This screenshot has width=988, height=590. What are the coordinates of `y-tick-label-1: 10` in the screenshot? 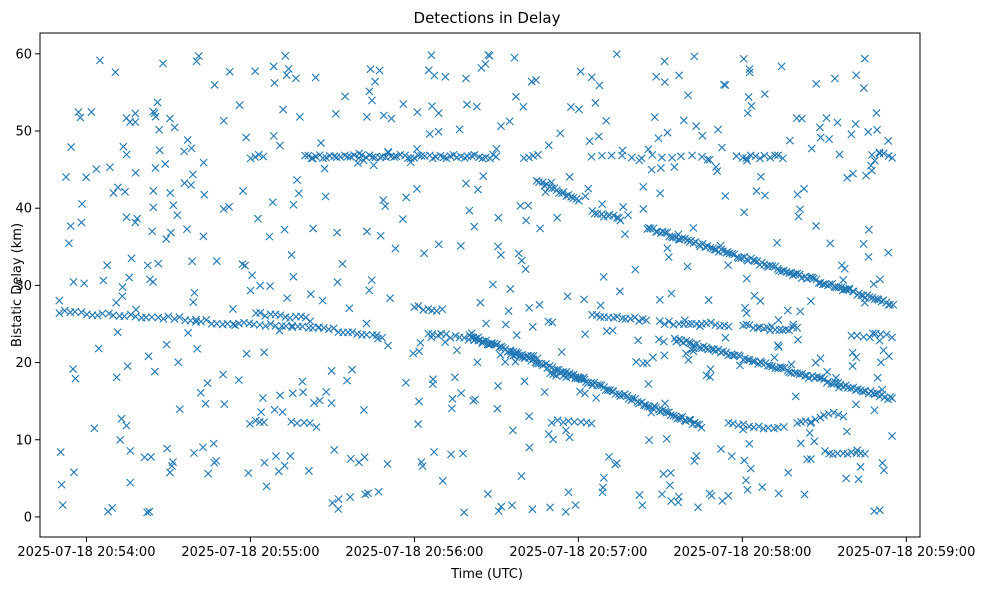 It's located at (23, 440).